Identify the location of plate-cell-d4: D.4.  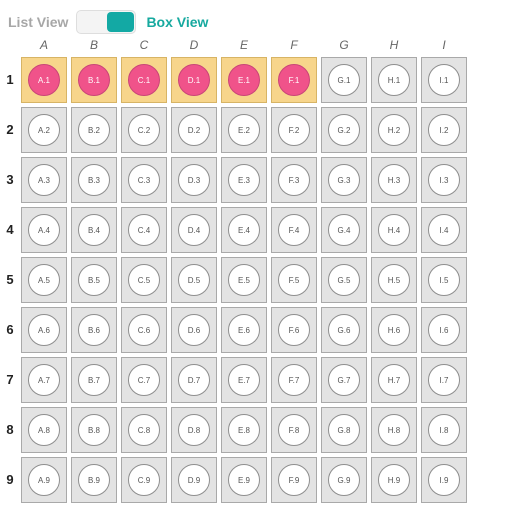
(194, 230).